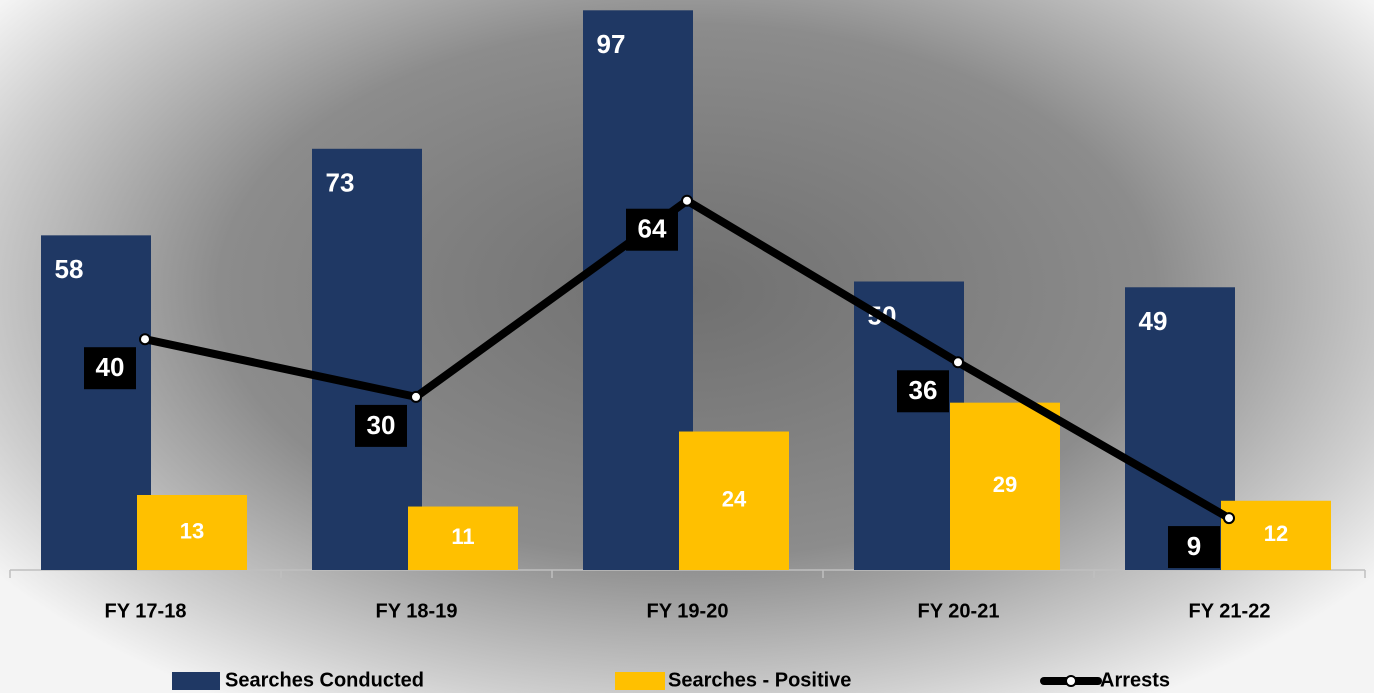  I want to click on legend-label: Searches Conducted, so click(324, 680).